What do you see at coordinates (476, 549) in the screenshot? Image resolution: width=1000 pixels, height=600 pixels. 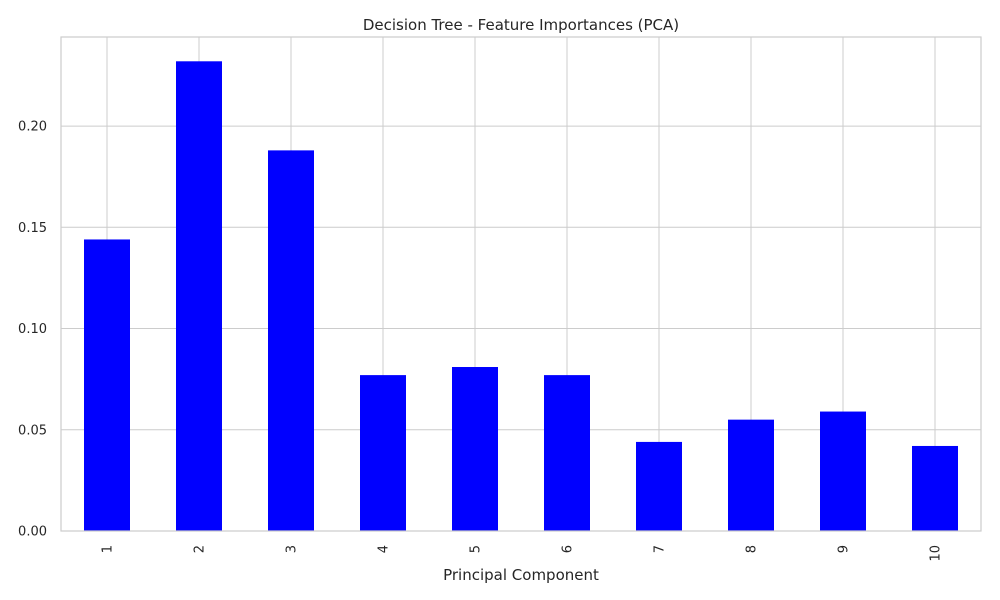 I see `x-tick-label: 5` at bounding box center [476, 549].